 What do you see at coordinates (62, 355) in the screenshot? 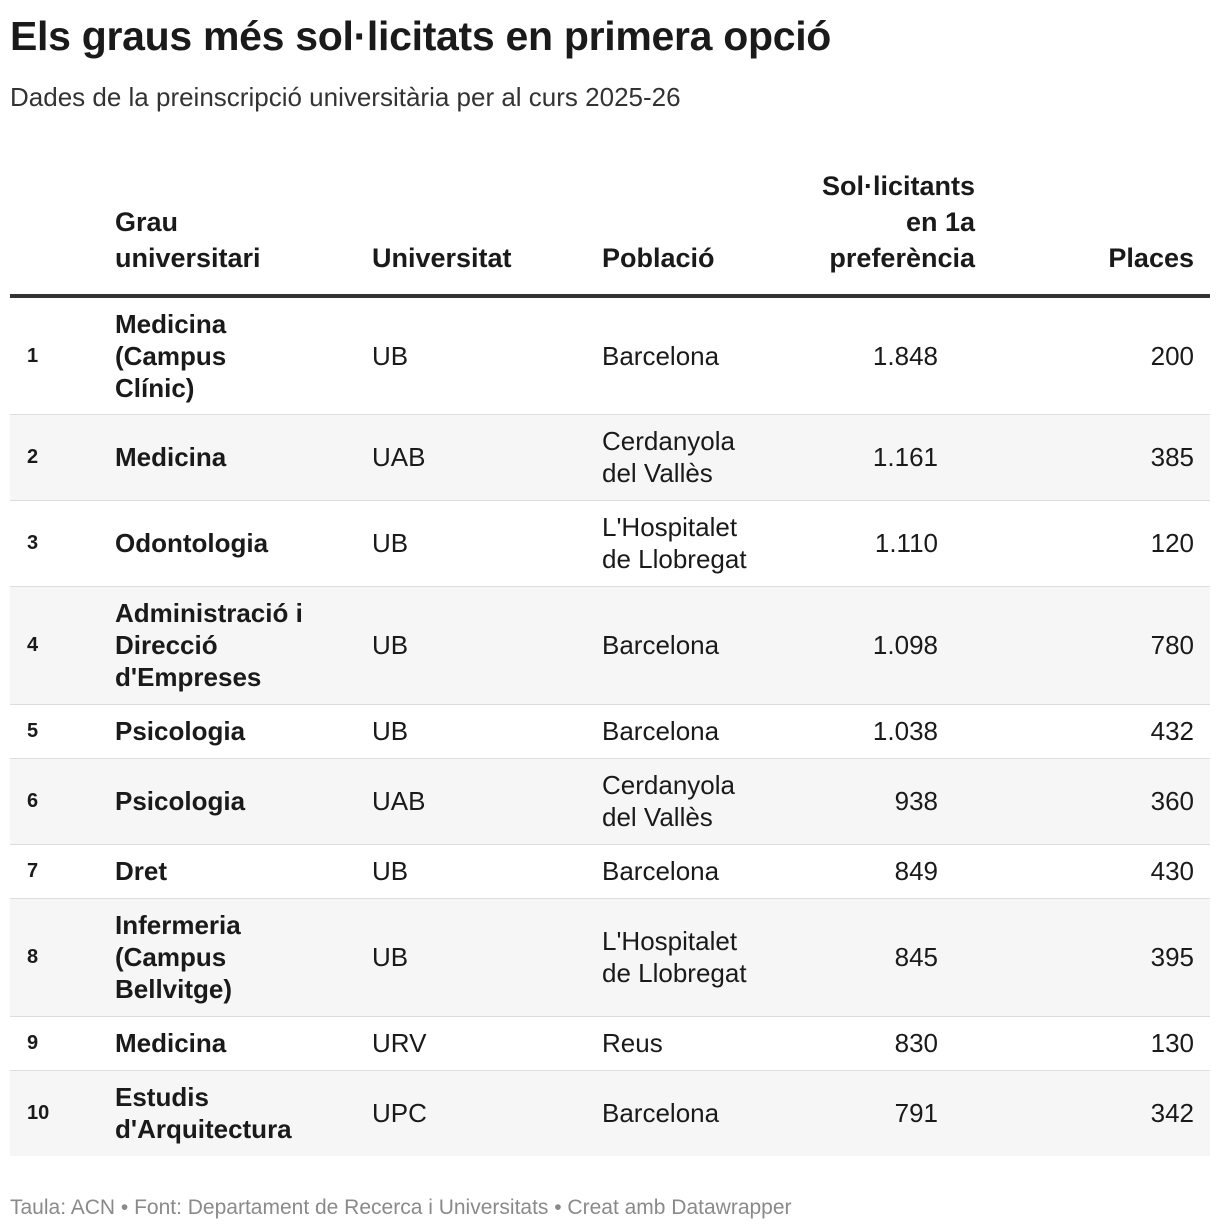
I see `rank-cell: 1` at bounding box center [62, 355].